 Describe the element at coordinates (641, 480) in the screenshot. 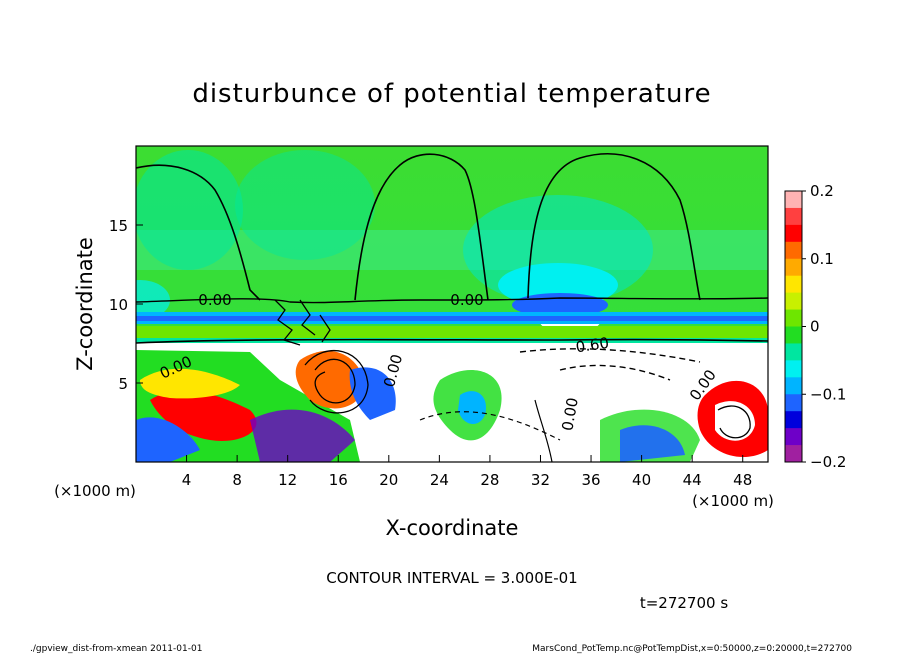

I see `x-tick-label: 40` at that location.